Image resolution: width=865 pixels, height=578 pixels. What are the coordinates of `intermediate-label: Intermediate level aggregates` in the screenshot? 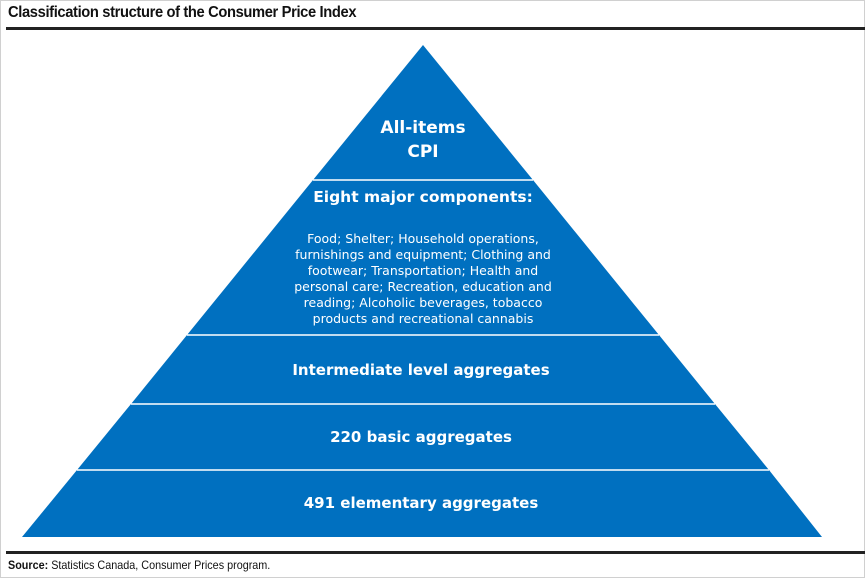 It's located at (420, 370).